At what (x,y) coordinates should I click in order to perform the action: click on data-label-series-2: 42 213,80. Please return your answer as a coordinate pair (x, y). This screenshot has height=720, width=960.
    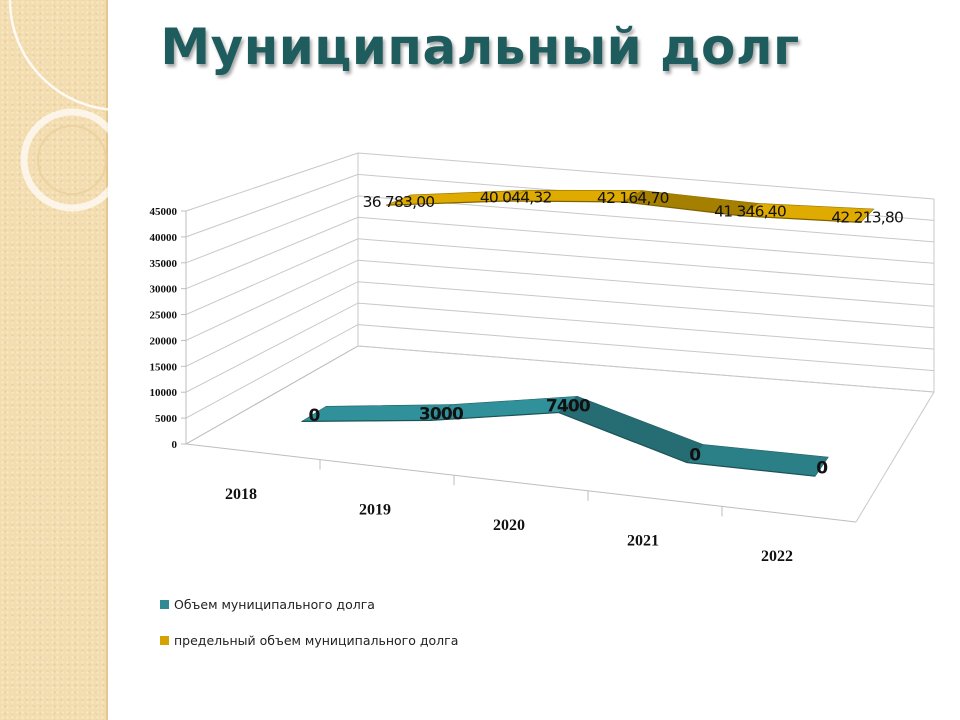
    Looking at the image, I should click on (867, 218).